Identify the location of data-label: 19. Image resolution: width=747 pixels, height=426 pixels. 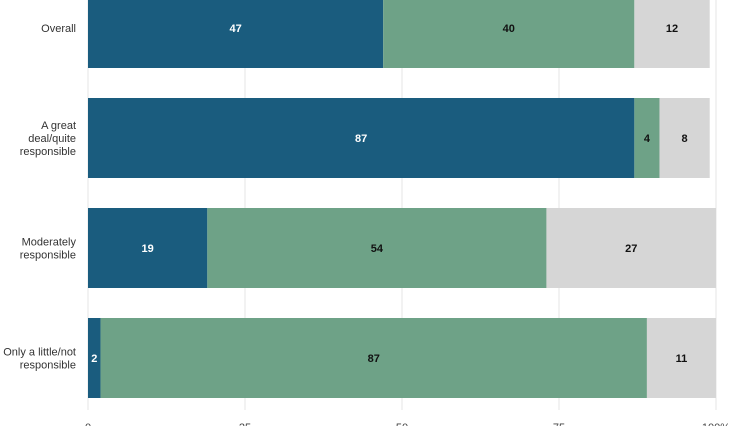
(148, 249).